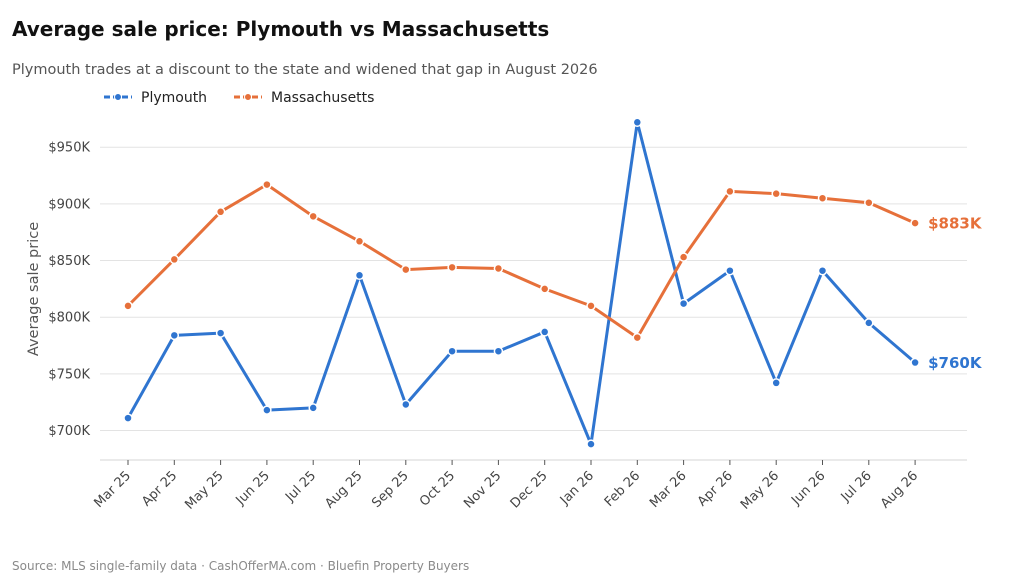  Describe the element at coordinates (322, 98) in the screenshot. I see `legend-label-massachusetts: Massachusetts` at that location.